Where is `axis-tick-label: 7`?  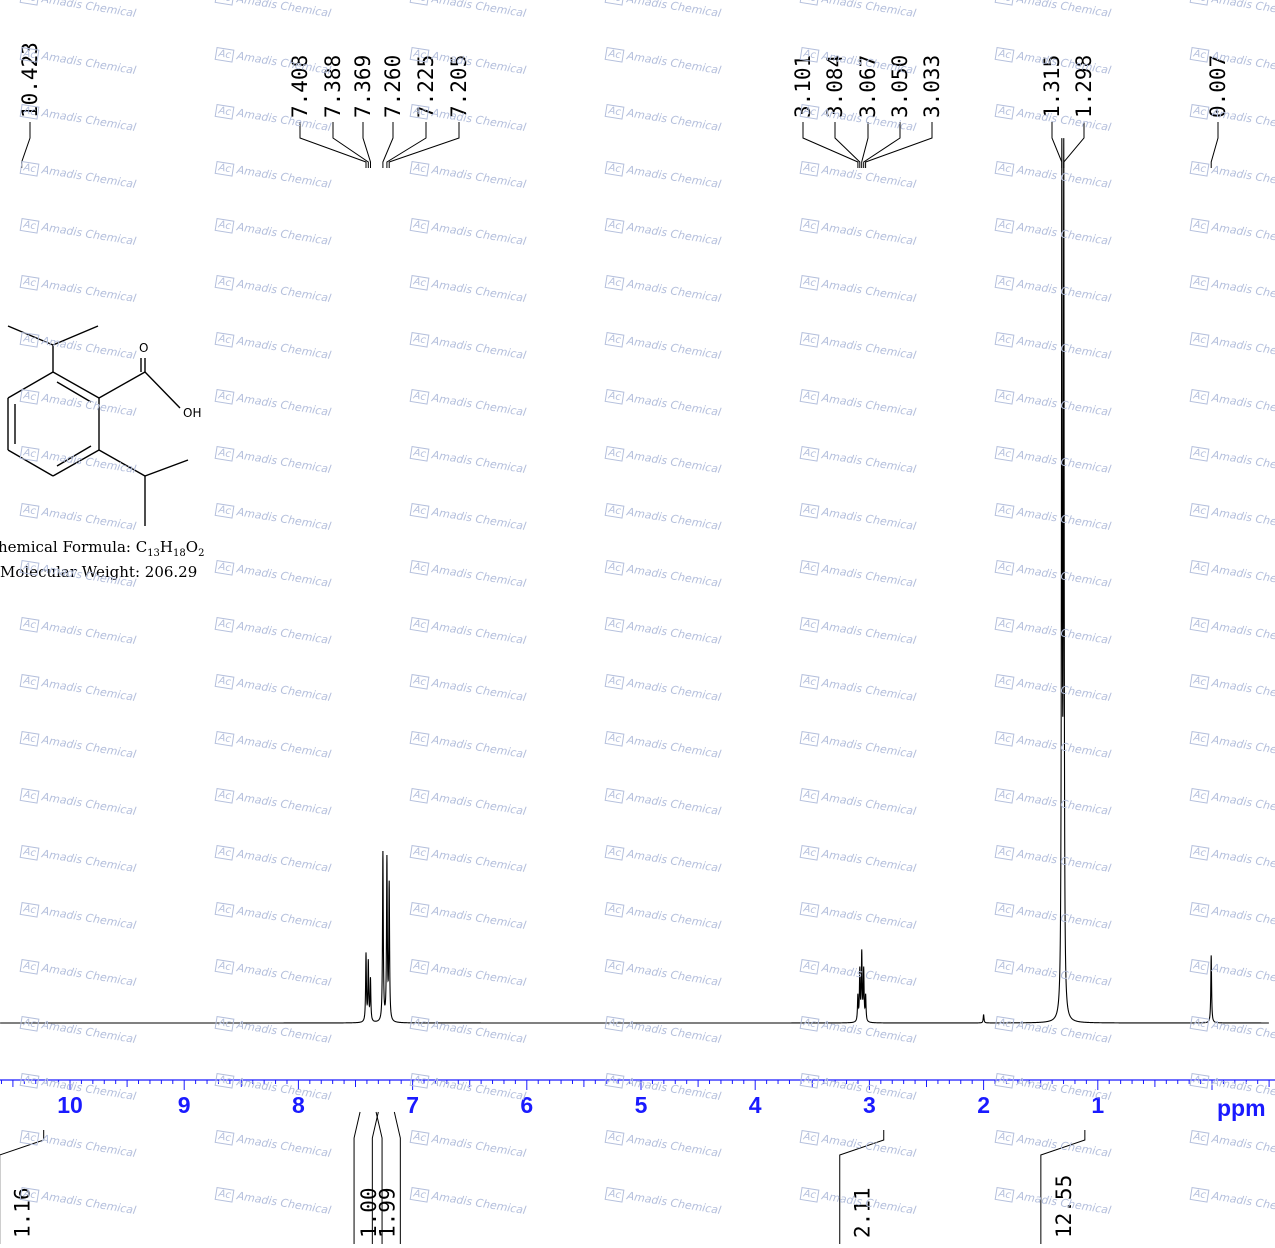 axis-tick-label: 7 is located at coordinates (412, 1105).